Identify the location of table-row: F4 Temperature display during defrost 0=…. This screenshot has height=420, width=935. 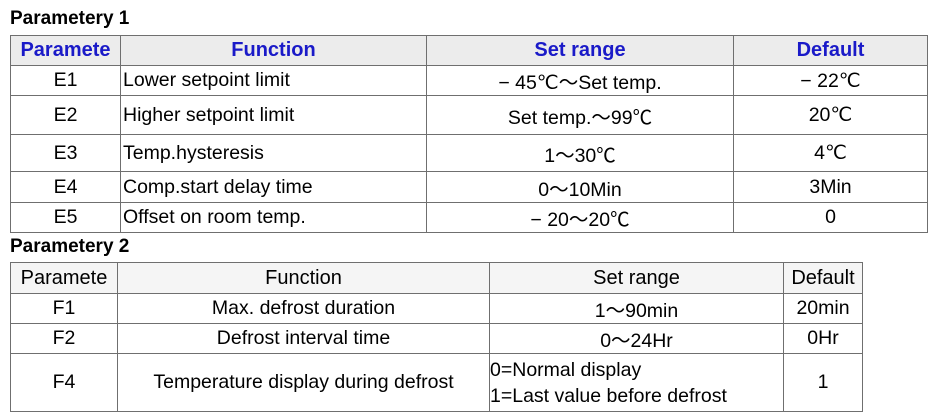
(436, 382).